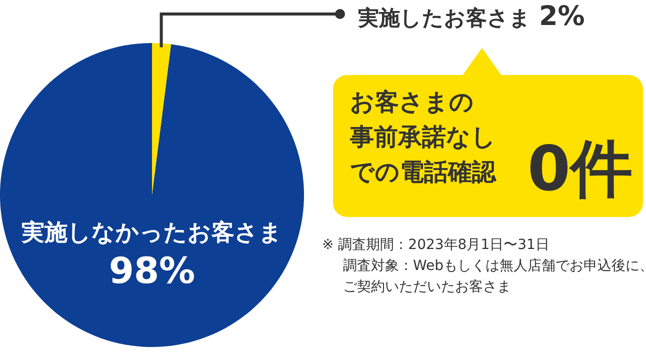 The image size is (646, 354). I want to click on text: 0件, so click(580, 168).